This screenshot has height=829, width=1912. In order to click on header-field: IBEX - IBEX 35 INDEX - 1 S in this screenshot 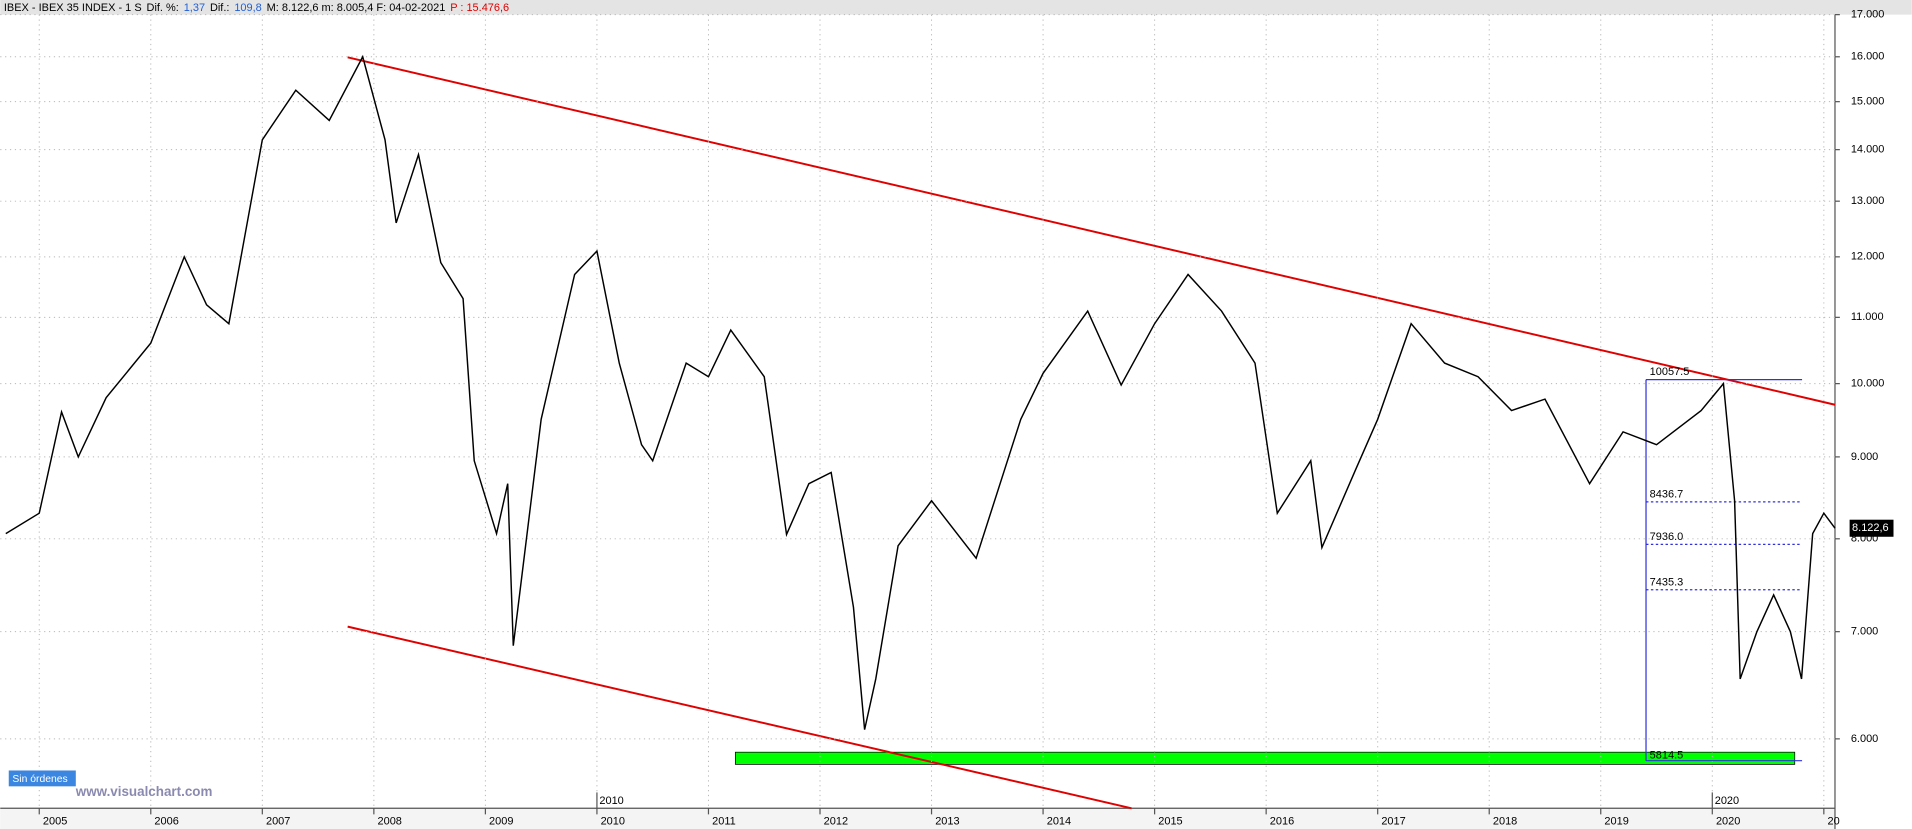, I will do `click(73, 8)`.